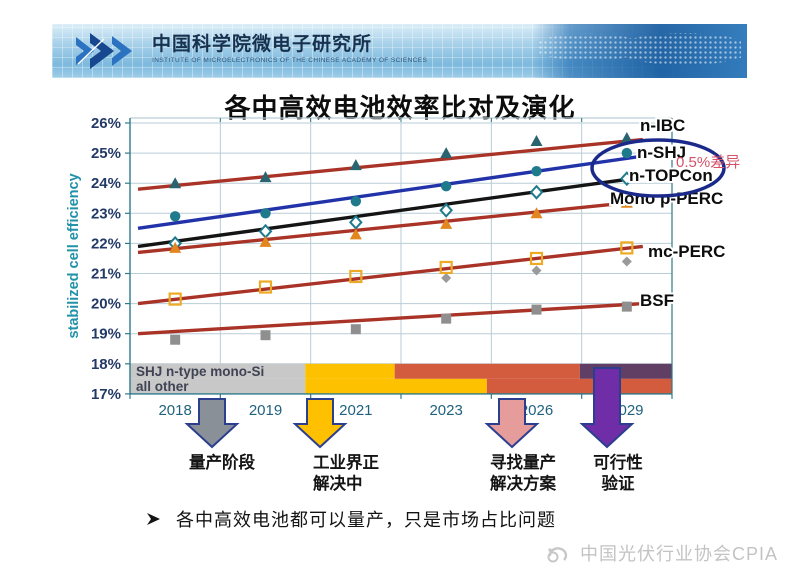 Image resolution: width=800 pixels, height=586 pixels. What do you see at coordinates (104, 51) in the screenshot?
I see `institute-logo-icon` at bounding box center [104, 51].